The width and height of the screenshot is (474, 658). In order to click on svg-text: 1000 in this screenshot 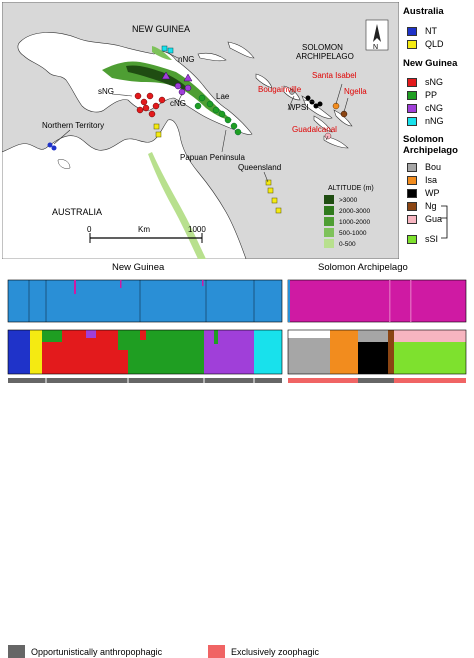, I will do `click(197, 229)`.